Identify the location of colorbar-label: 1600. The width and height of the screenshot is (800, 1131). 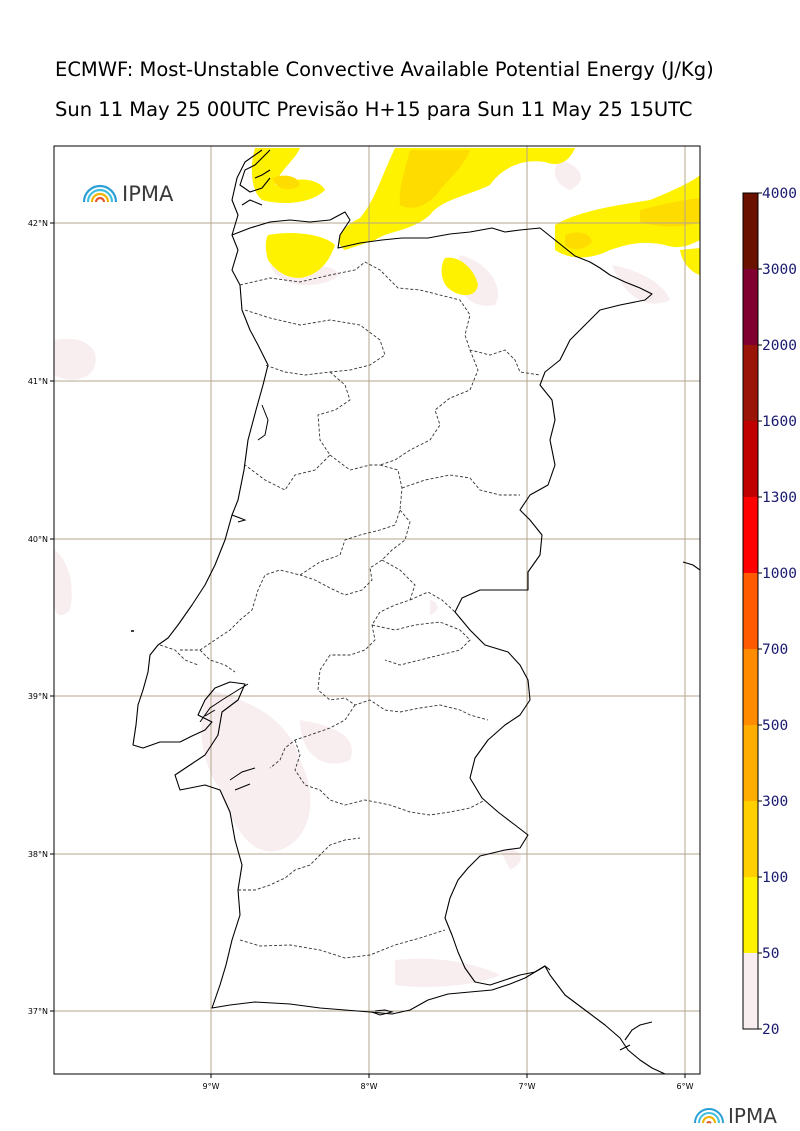
(779, 422).